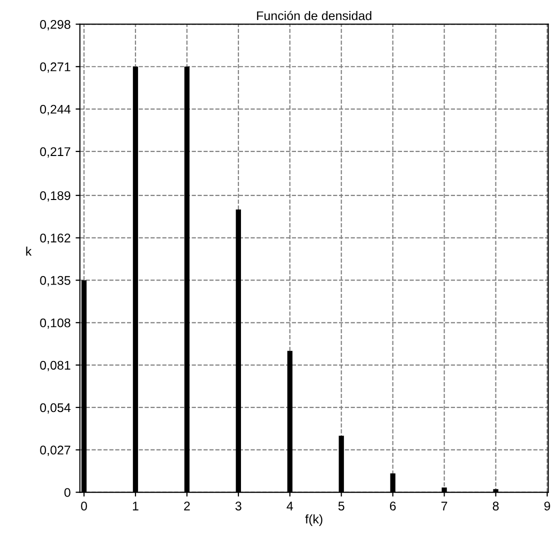 The height and width of the screenshot is (538, 551). What do you see at coordinates (444, 506) in the screenshot?
I see `x-tick-label: 7` at bounding box center [444, 506].